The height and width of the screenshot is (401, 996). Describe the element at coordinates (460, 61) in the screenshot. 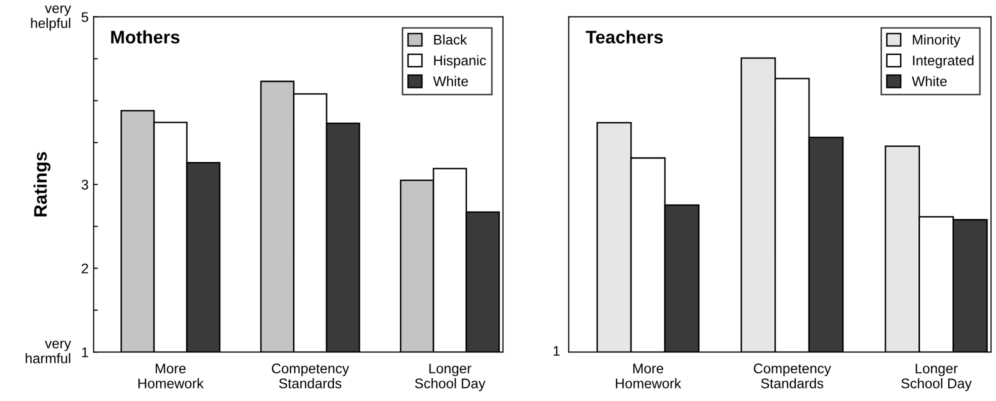

I see `legend-label: Hispanic` at that location.